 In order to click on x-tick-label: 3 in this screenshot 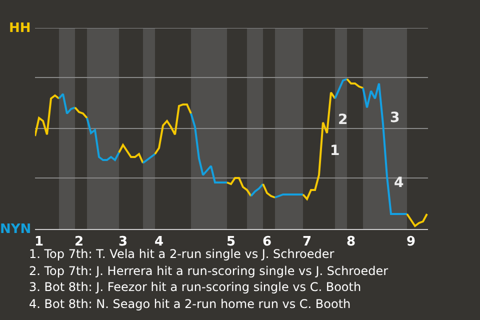, I will do `click(123, 242)`.